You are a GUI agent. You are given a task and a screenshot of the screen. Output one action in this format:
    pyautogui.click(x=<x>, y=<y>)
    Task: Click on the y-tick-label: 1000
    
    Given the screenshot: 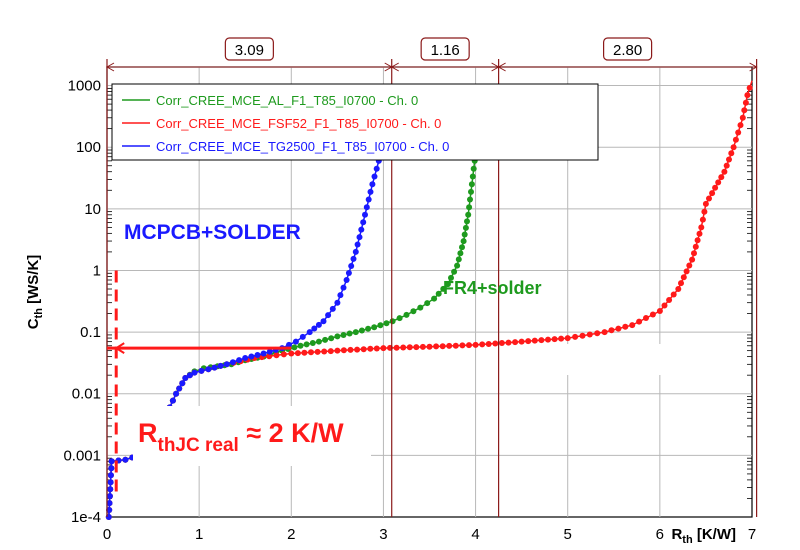 What is the action you would take?
    pyautogui.click(x=84, y=86)
    